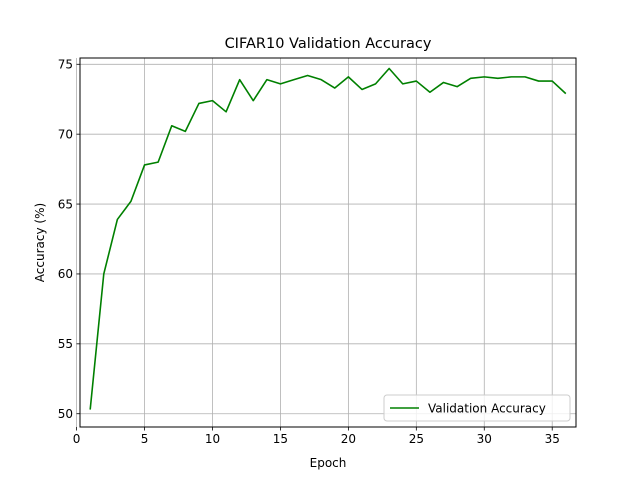 The image size is (640, 484). Describe the element at coordinates (77, 439) in the screenshot. I see `x-tick-label: 0` at that location.